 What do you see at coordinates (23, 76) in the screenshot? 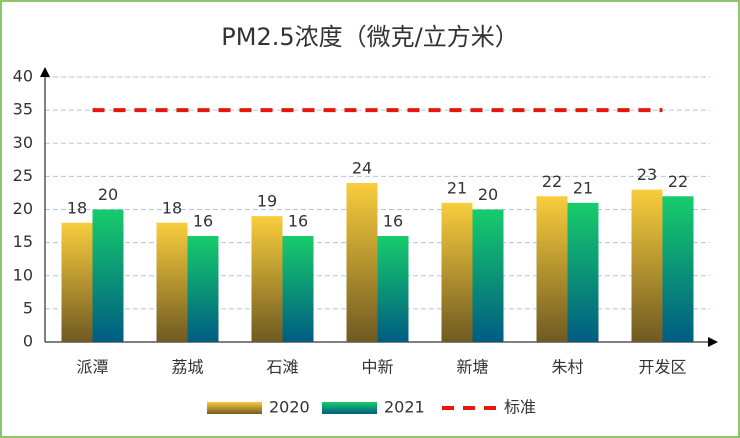
I see `y-tick-label: 40` at bounding box center [23, 76].